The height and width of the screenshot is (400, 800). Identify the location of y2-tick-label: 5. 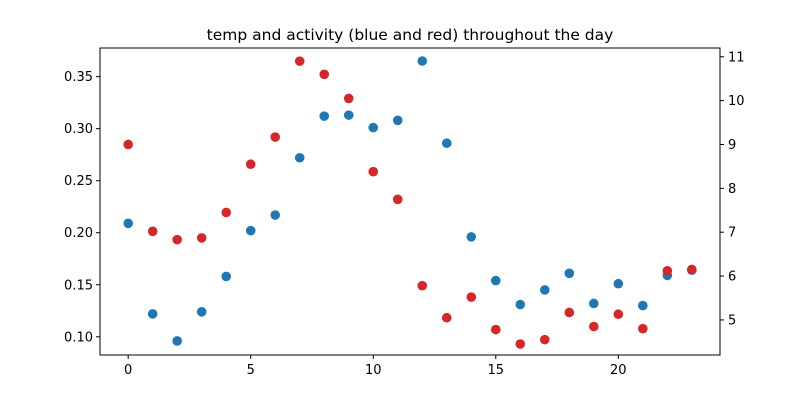
(732, 320).